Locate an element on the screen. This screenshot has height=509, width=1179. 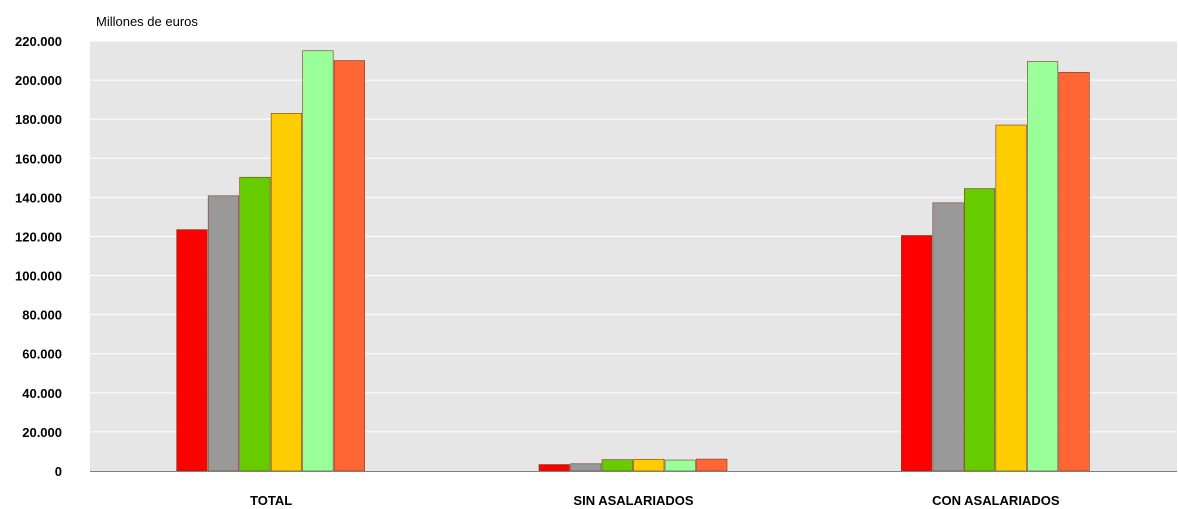
y-tick-label: 0 is located at coordinates (58, 471).